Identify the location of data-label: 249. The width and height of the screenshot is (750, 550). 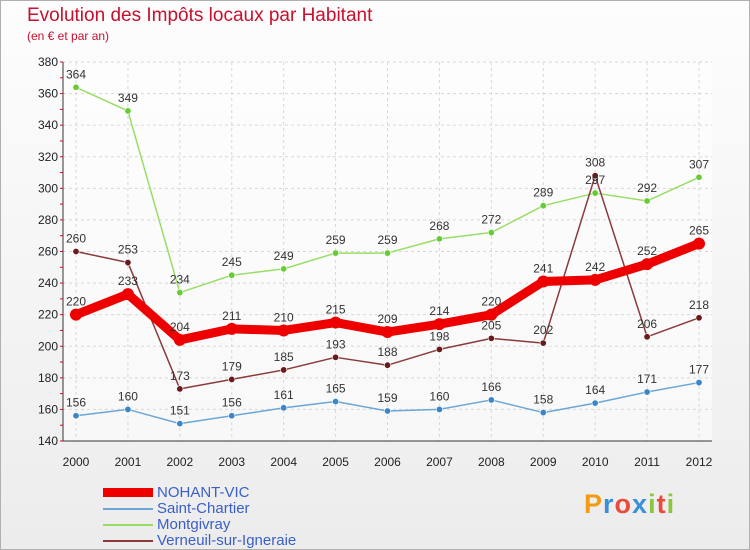
(284, 256).